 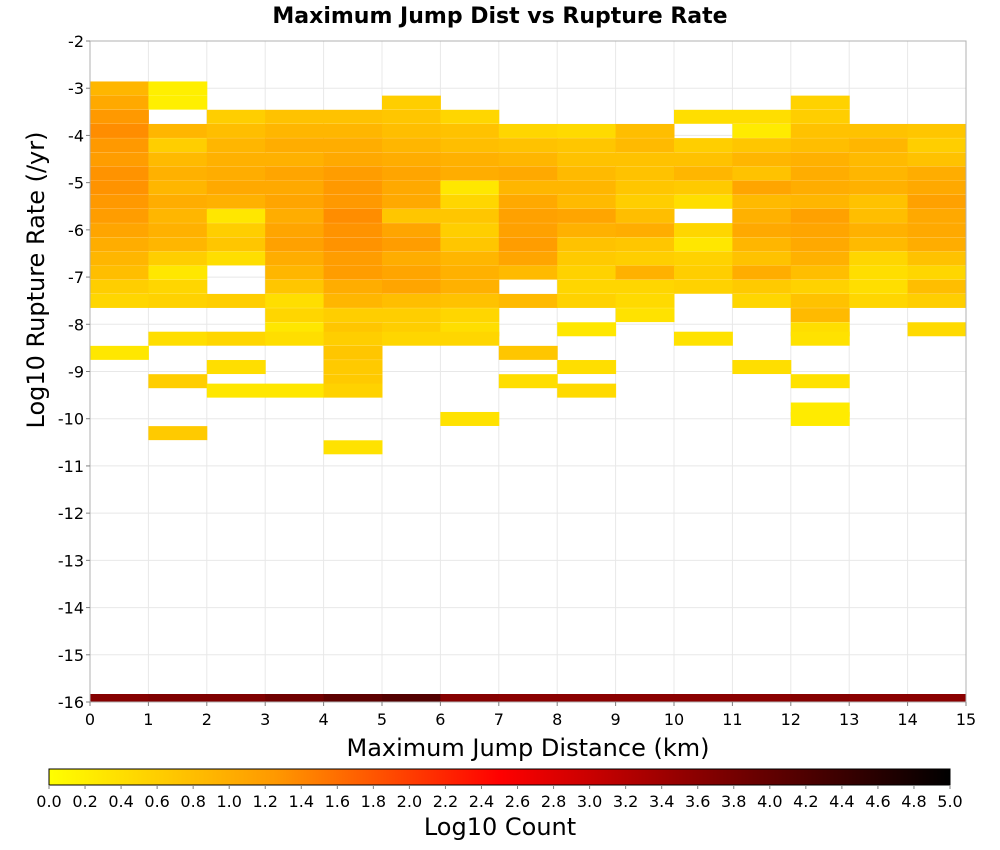 What do you see at coordinates (589, 801) in the screenshot?
I see `colorbar-tick-label: 3.0` at bounding box center [589, 801].